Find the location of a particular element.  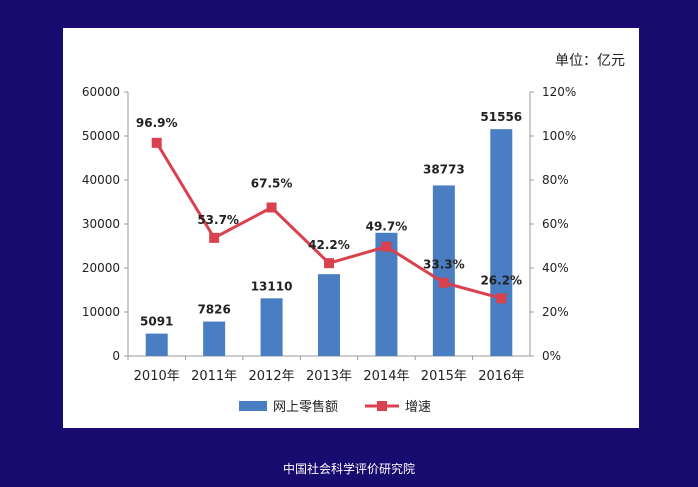

left-tick-label: 10000 is located at coordinates (101, 312).